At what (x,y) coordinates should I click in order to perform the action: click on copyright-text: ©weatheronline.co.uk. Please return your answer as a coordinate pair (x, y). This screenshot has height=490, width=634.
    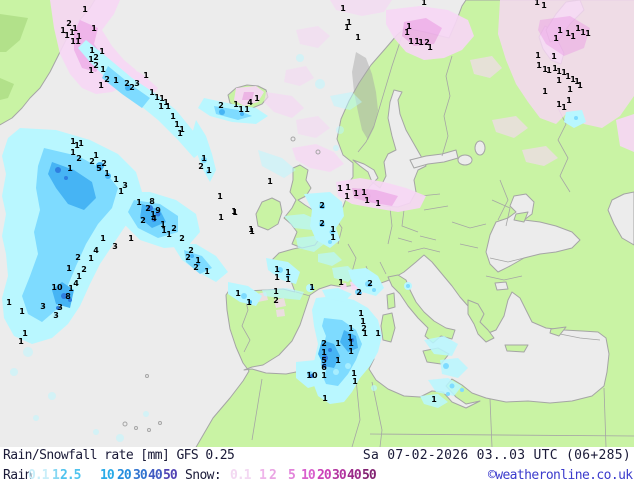
    Looking at the image, I should click on (560, 475).